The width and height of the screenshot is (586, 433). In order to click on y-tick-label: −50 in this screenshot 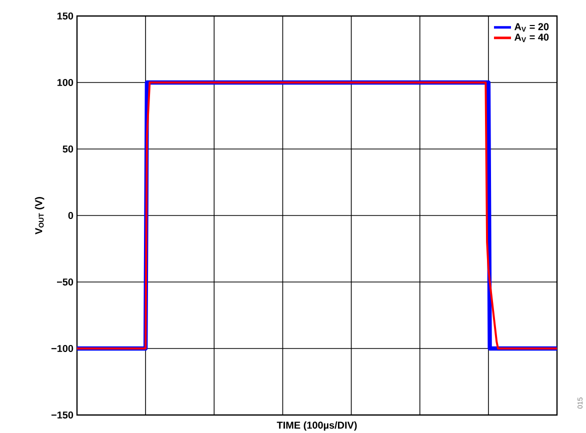, I will do `click(65, 282)`.